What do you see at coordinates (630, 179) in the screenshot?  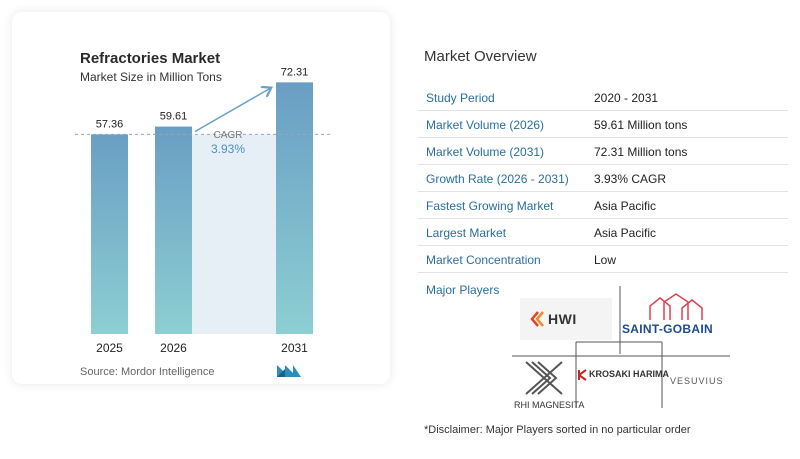 I see `overview-row-value: 3.93% CAGR` at bounding box center [630, 179].